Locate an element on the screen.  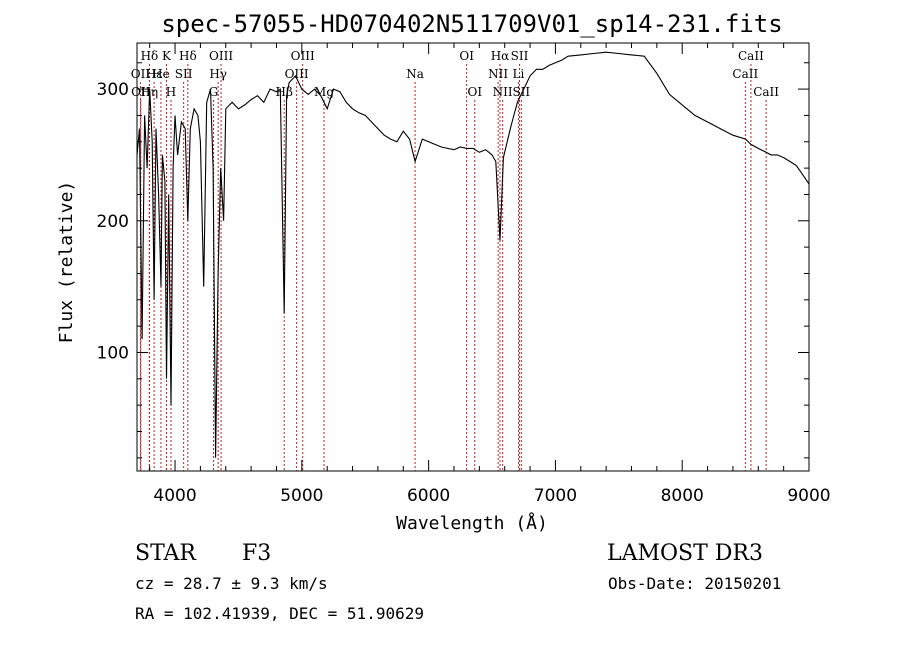
x-tick-label-5: 9000 is located at coordinates (808, 496).